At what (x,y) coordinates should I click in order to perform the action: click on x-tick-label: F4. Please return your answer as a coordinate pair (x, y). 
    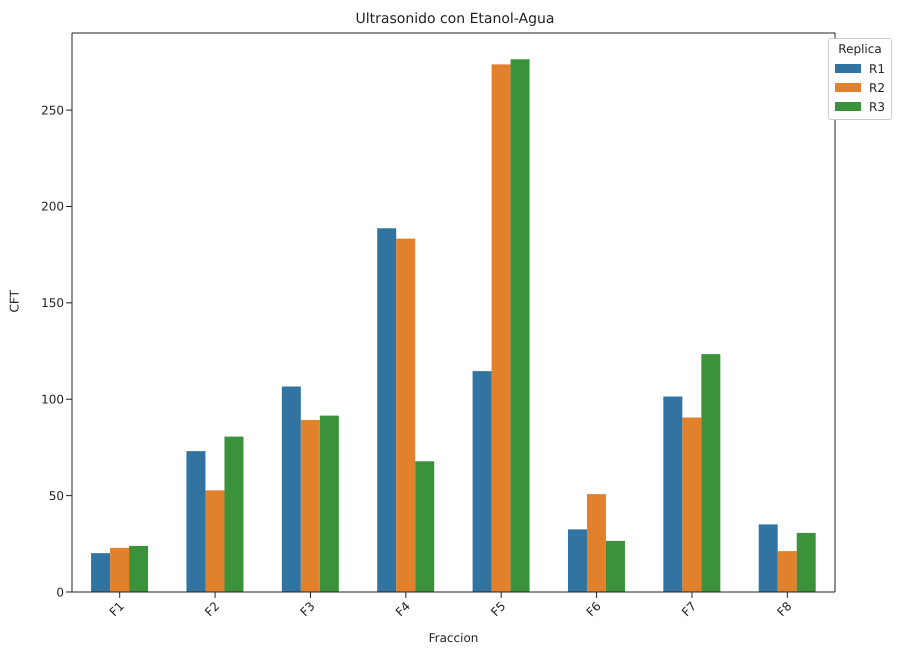
    Looking at the image, I should click on (403, 609).